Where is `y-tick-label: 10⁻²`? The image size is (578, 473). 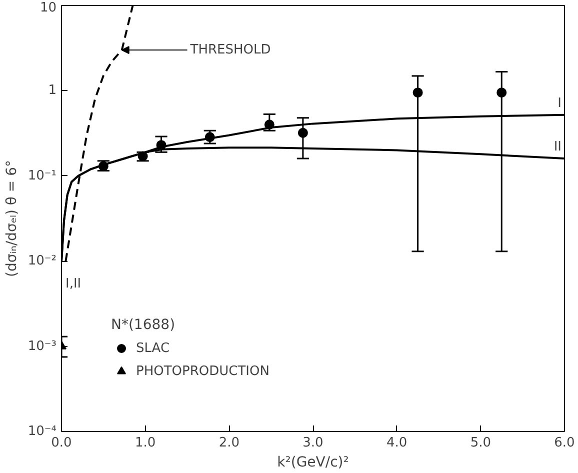 y-tick-label: 10⁻² is located at coordinates (42, 261).